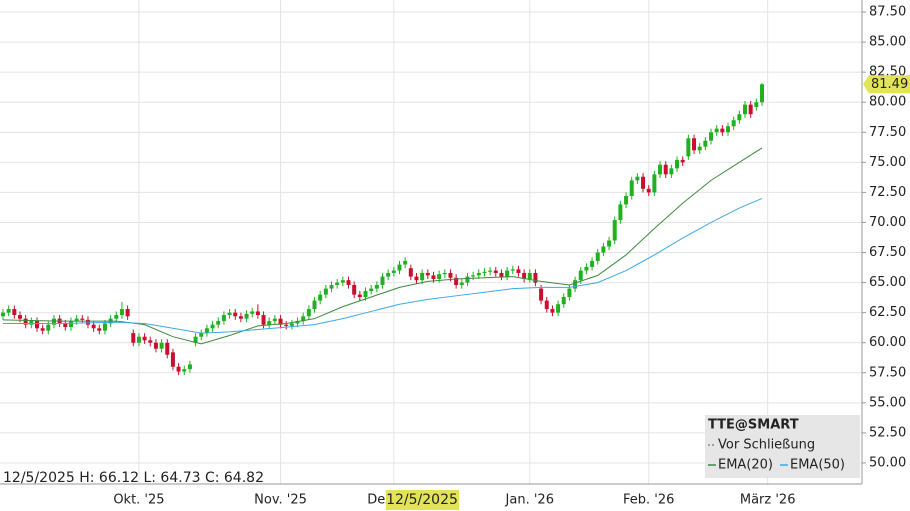 This screenshot has height=511, width=910. Describe the element at coordinates (745, 465) in the screenshot. I see `legend-label: EMA(20)` at that location.